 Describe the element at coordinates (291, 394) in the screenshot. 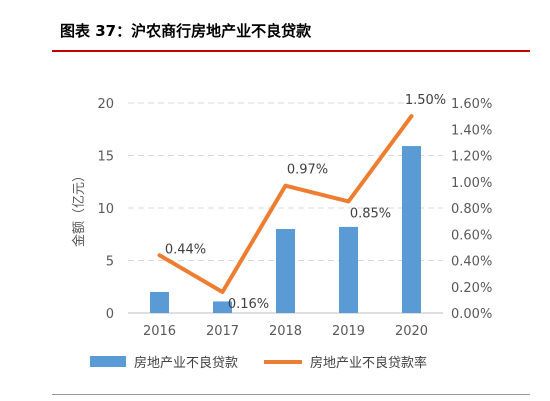

I see `bottom-rule` at that location.